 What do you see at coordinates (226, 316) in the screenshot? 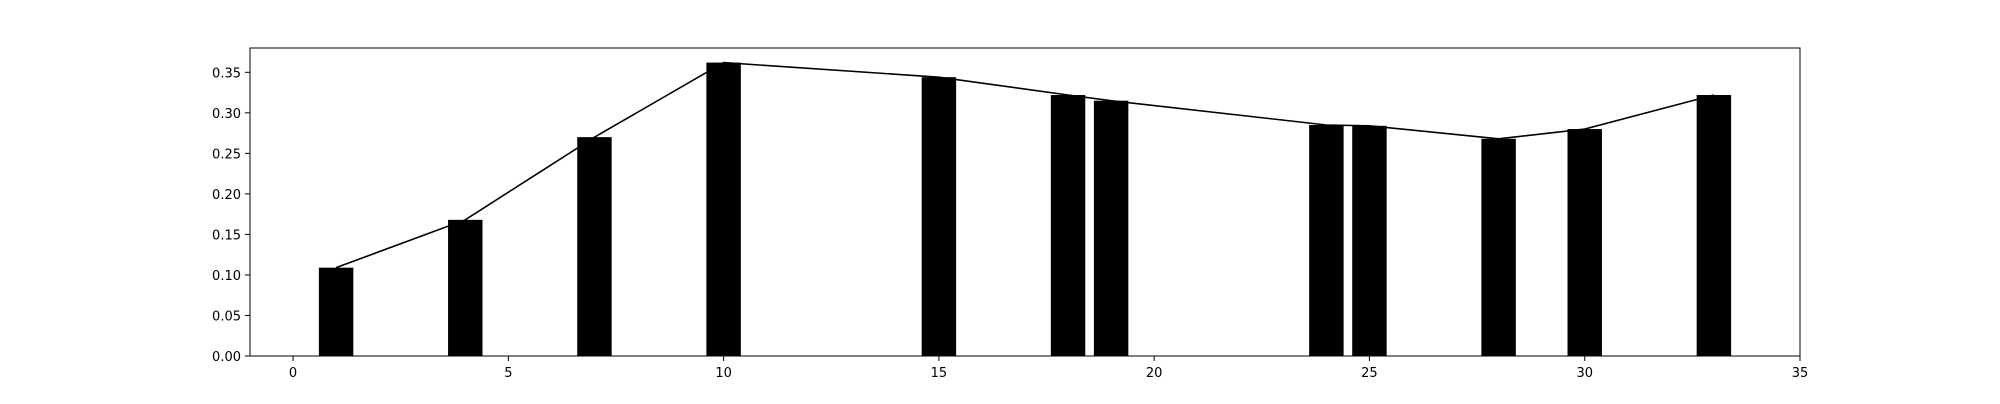
I see `y-tick-label-1: 0.05` at bounding box center [226, 316].